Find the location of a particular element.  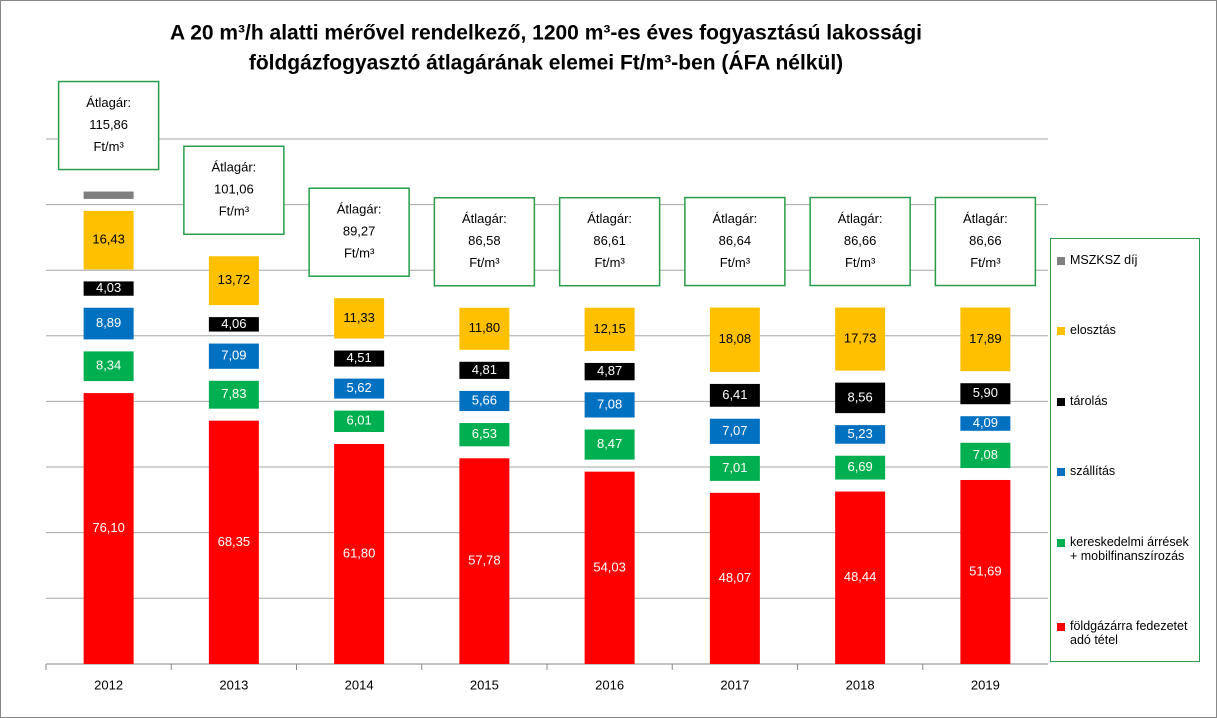

data-label: 51,69 is located at coordinates (985, 570).